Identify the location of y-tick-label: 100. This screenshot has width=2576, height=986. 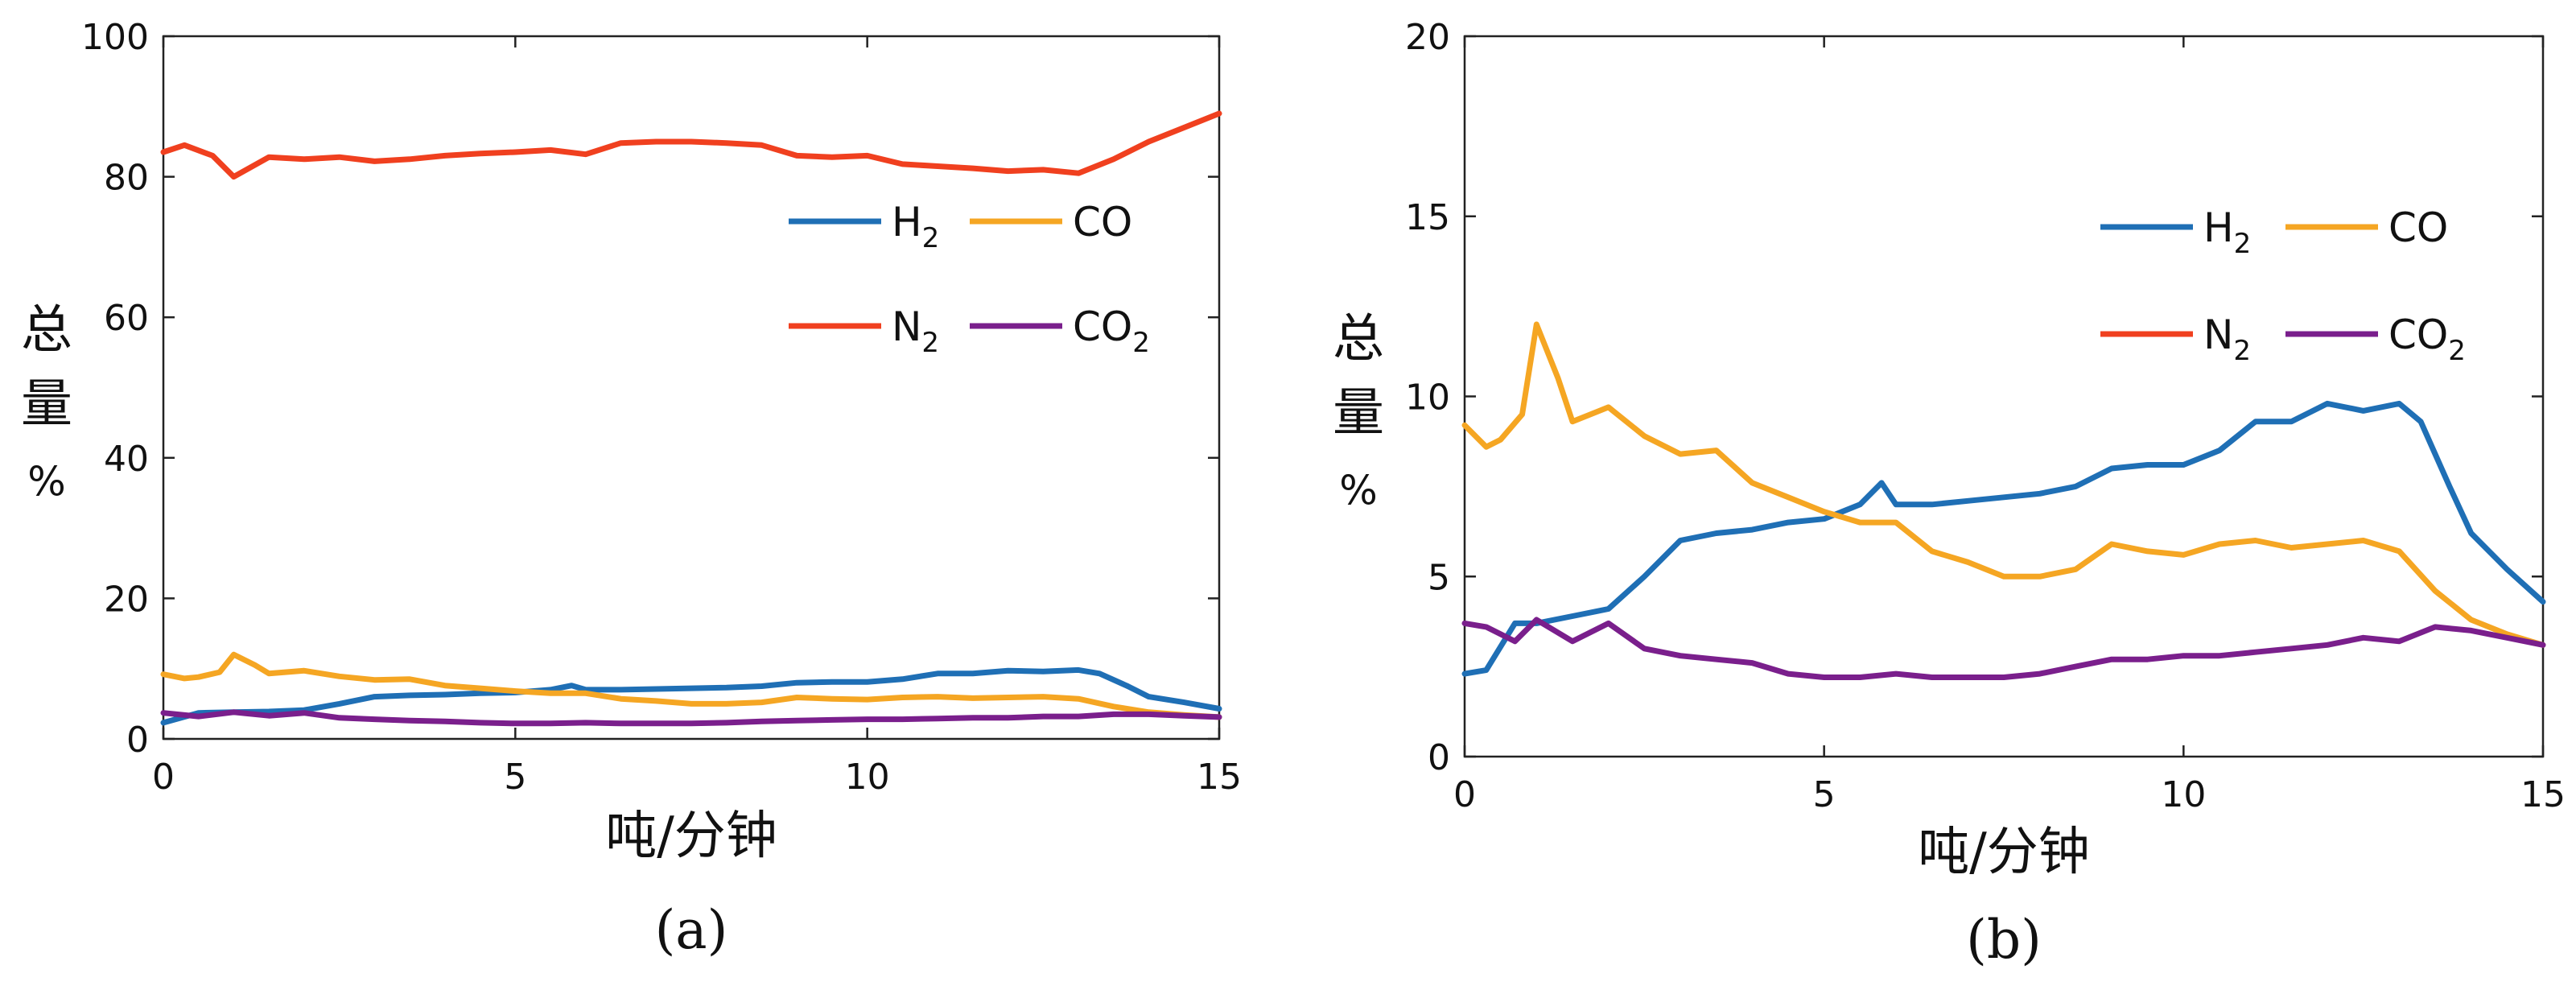
(115, 37).